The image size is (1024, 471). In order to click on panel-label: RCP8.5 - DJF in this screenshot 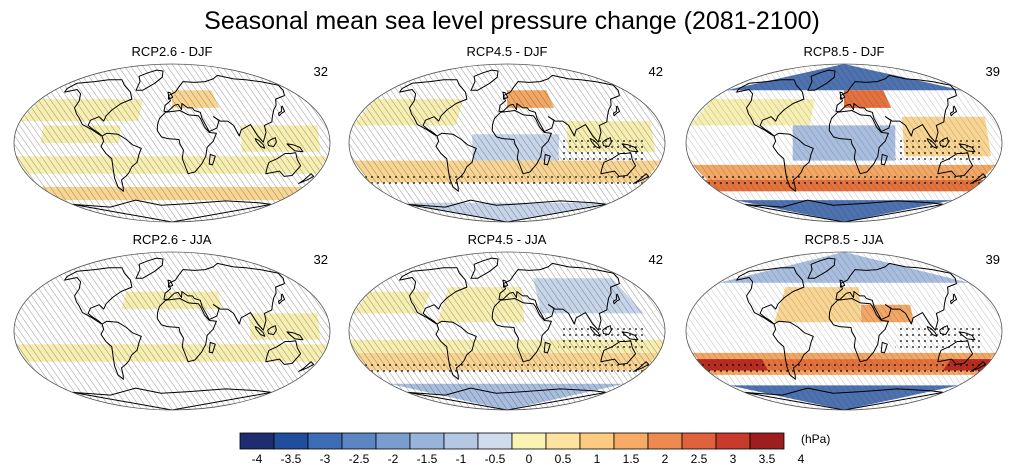, I will do `click(844, 51)`.